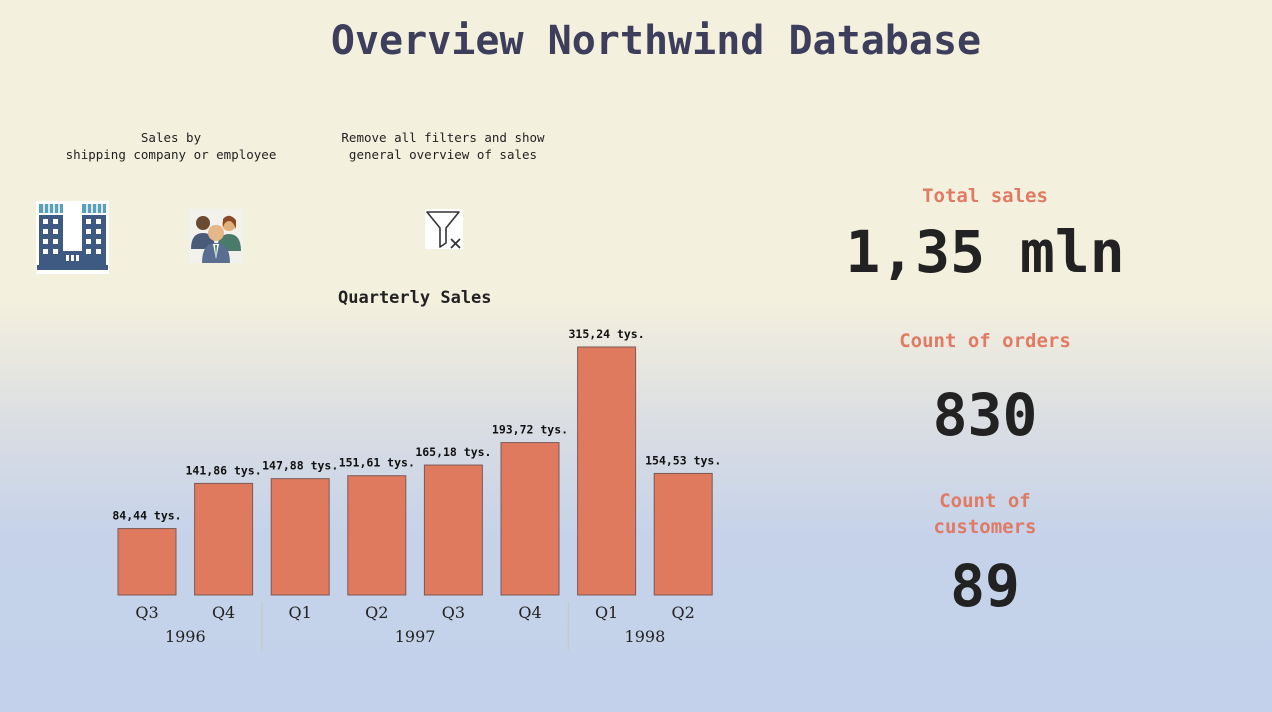 The width and height of the screenshot is (1272, 712). I want to click on building-icon, so click(72, 237).